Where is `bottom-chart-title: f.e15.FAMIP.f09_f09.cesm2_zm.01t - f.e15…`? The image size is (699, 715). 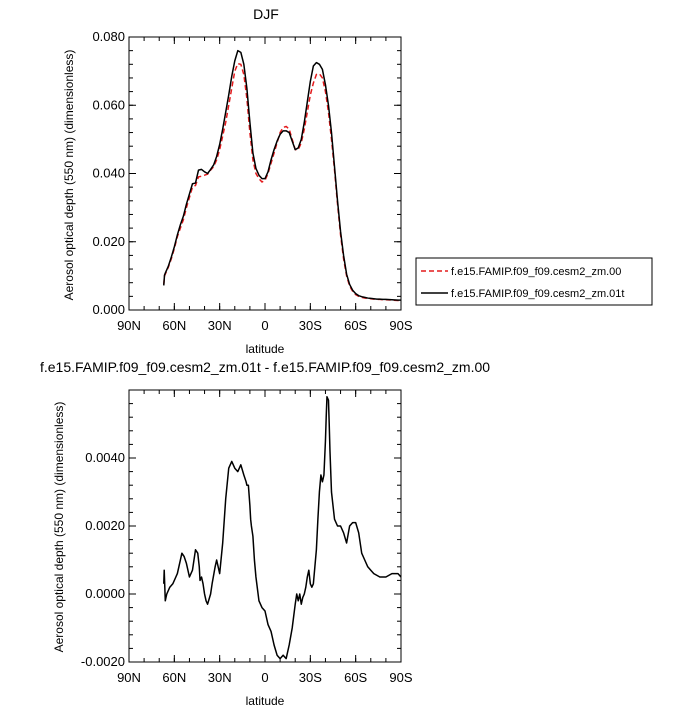 bottom-chart-title: f.e15.FAMIP.f09_f09.cesm2_zm.01t - f.e15… is located at coordinates (265, 367).